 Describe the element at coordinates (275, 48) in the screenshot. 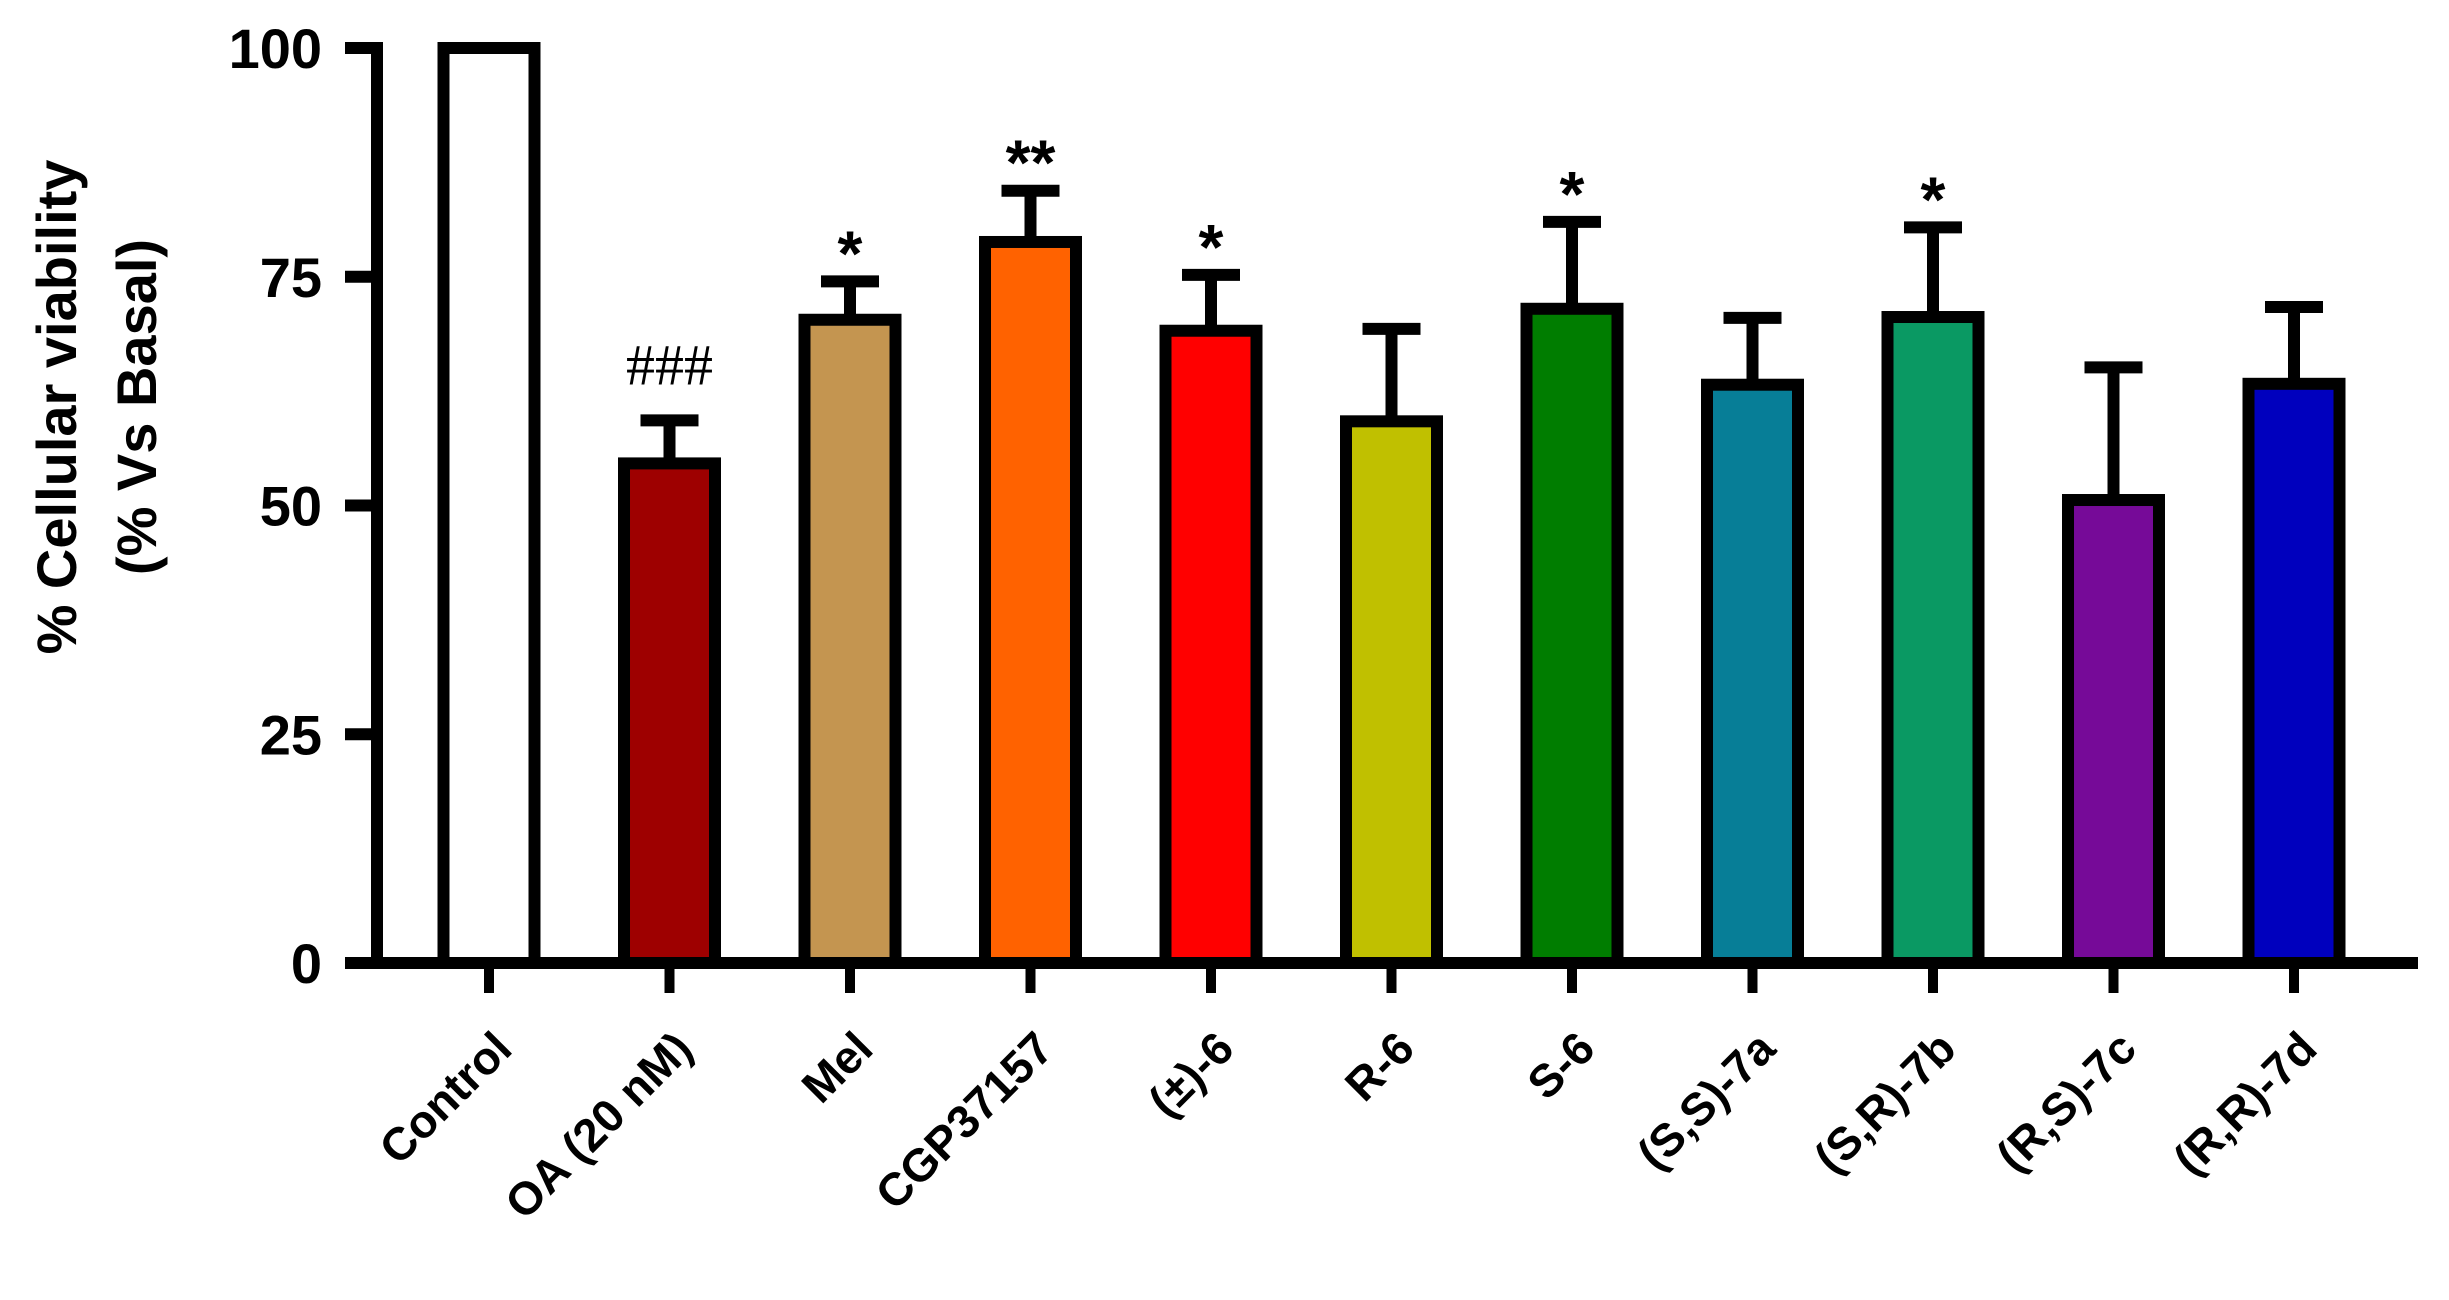

I see `y-tick-label: 100` at that location.